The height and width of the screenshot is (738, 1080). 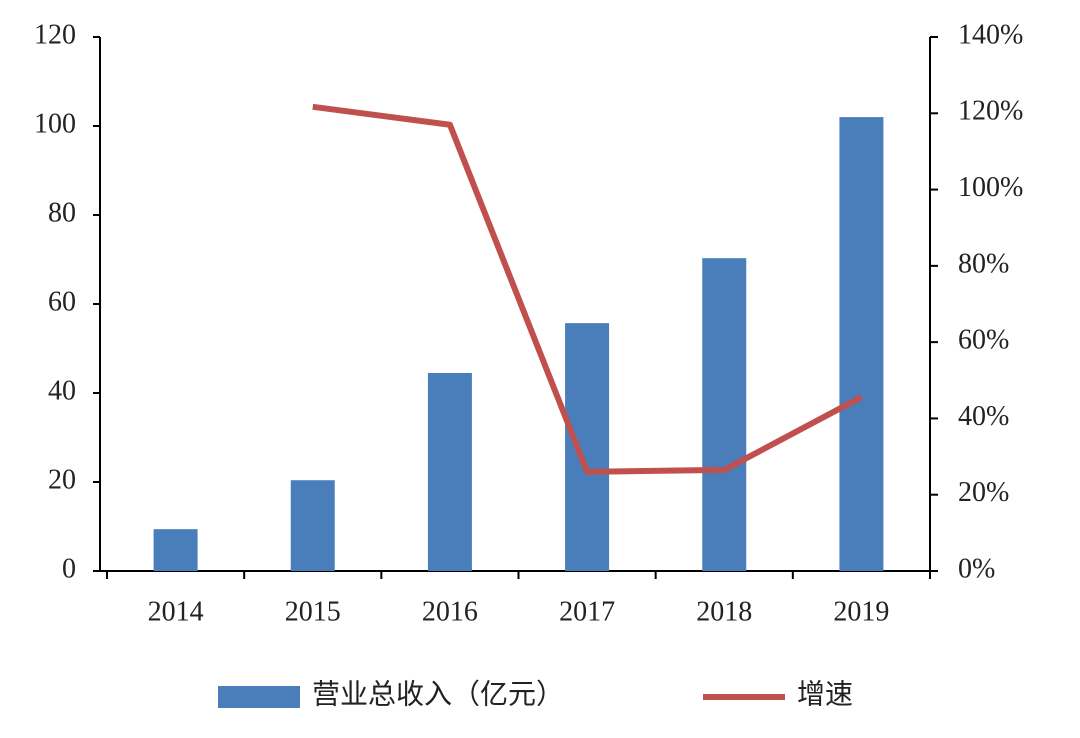 I want to click on y-tick-label: 120, so click(x=55, y=34).